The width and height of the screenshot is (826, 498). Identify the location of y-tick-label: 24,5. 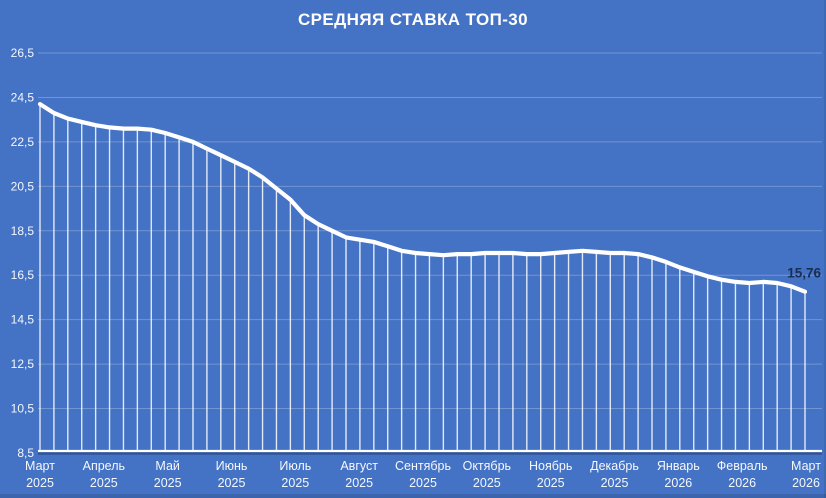
(23, 97).